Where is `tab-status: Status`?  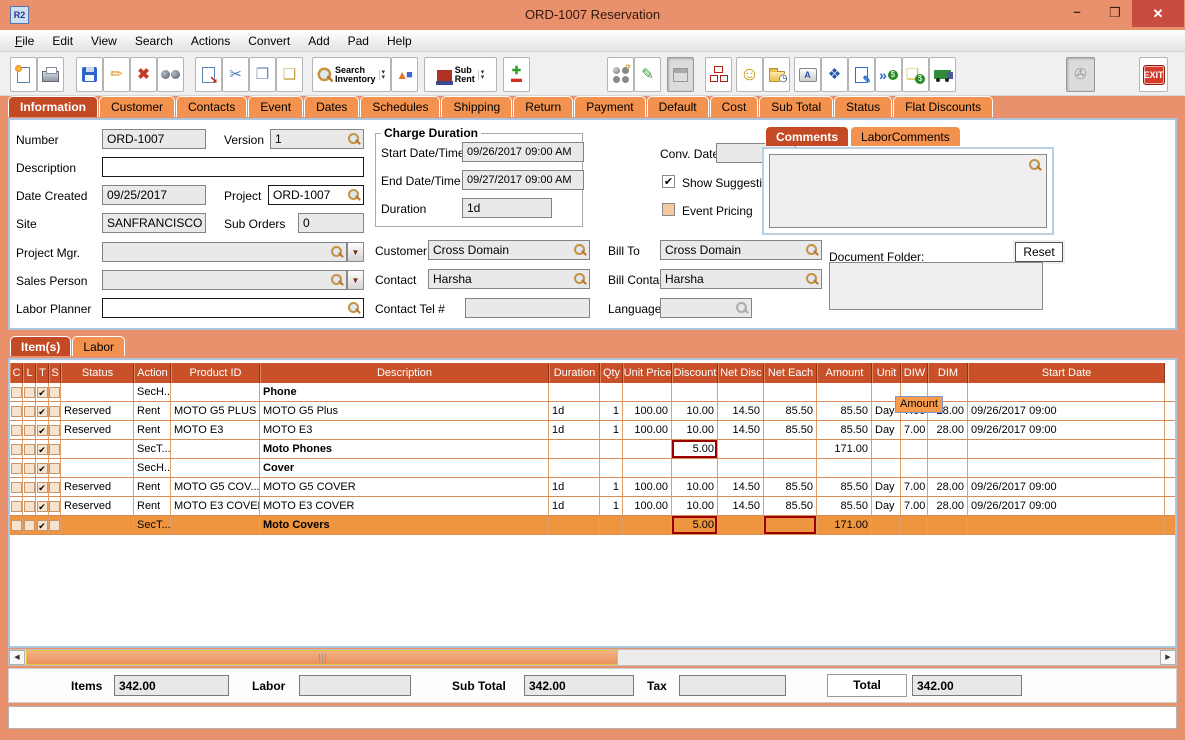
tab-status: Status is located at coordinates (863, 106).